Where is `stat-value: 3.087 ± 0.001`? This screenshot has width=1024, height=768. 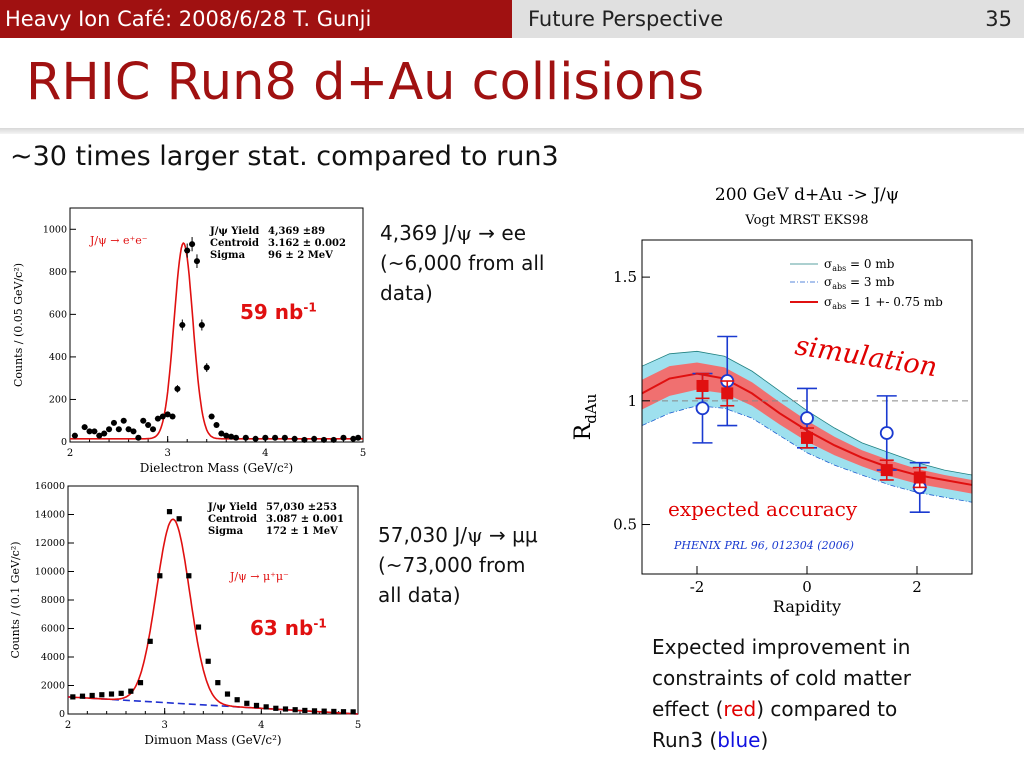
stat-value: 3.087 ± 0.001 is located at coordinates (305, 519).